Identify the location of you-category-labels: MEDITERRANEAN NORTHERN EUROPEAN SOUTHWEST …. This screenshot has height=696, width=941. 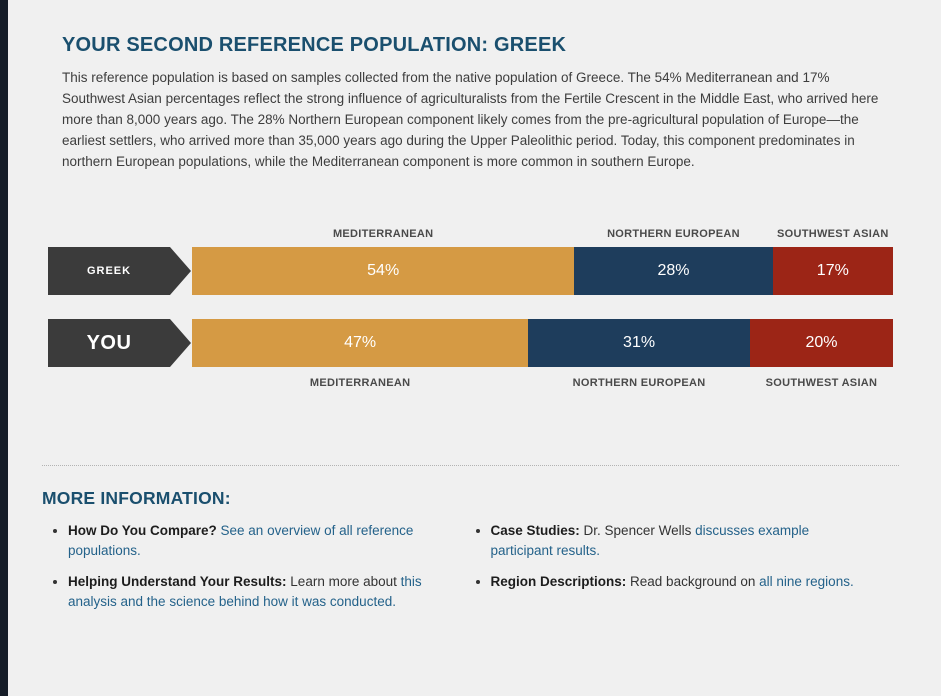
(542, 383).